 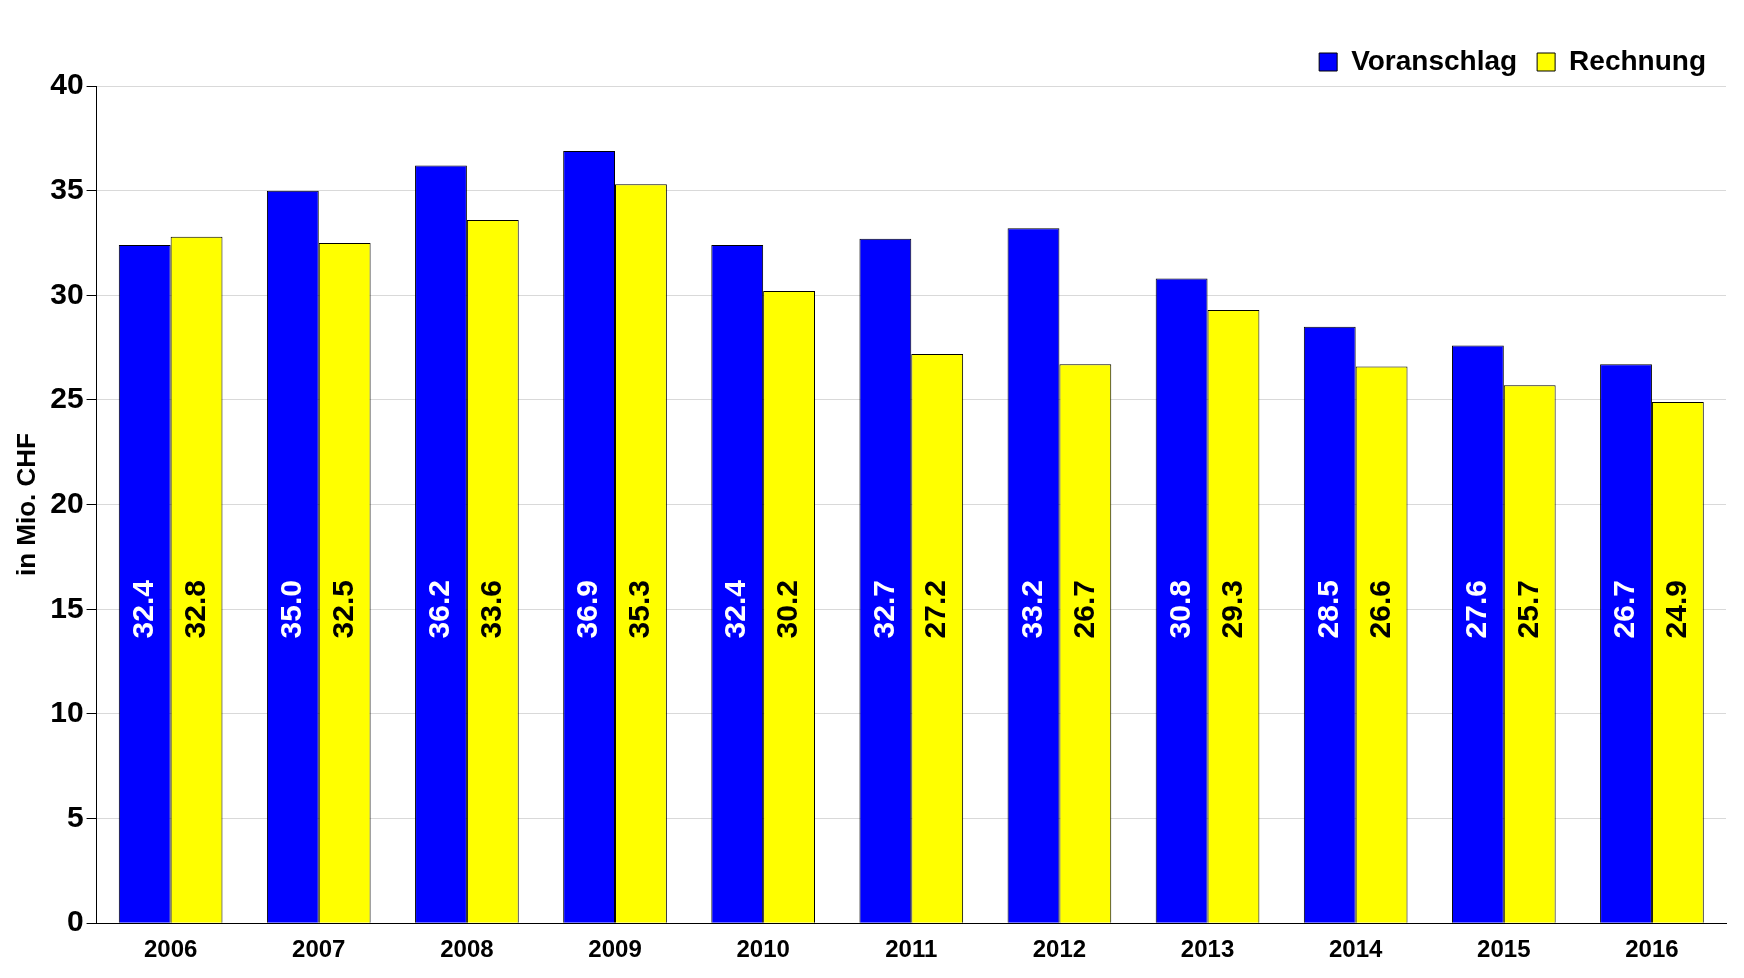 What do you see at coordinates (1207, 949) in the screenshot?
I see `x-tick-label: 2013` at bounding box center [1207, 949].